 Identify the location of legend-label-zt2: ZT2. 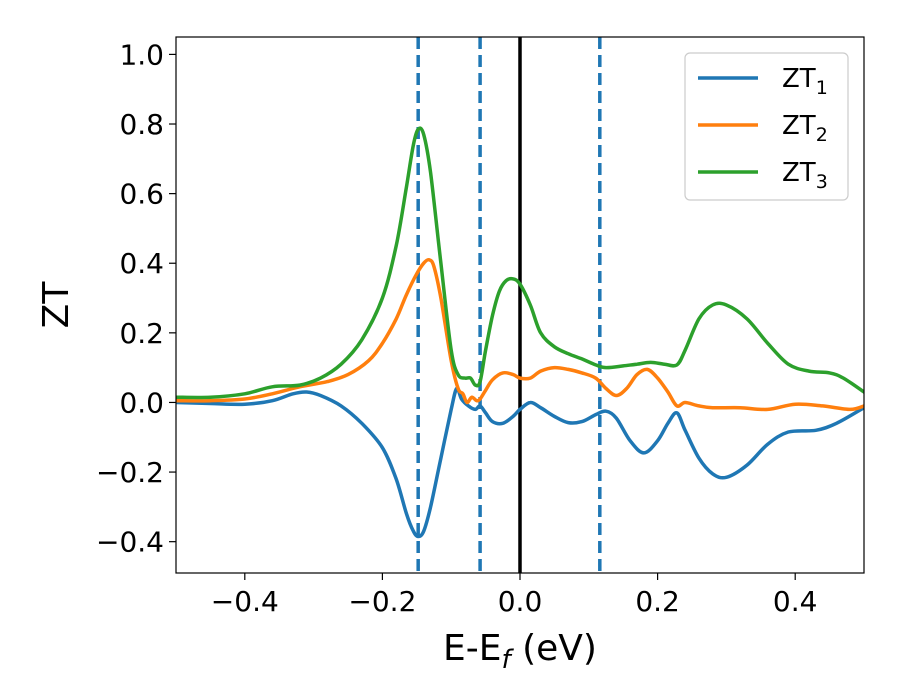
(805, 128).